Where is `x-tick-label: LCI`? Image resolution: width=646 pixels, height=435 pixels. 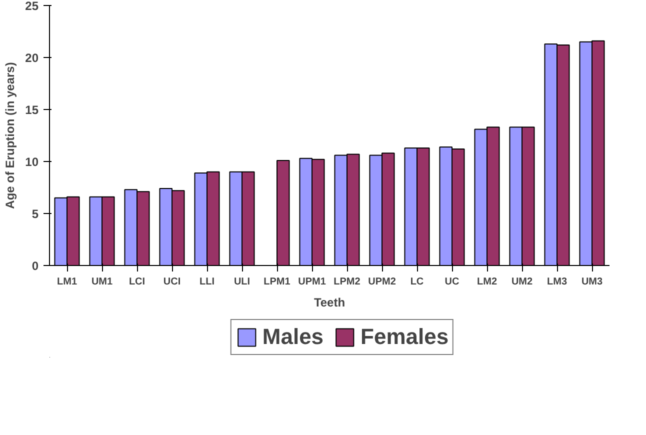
x-tick-label: LCI is located at coordinates (137, 282).